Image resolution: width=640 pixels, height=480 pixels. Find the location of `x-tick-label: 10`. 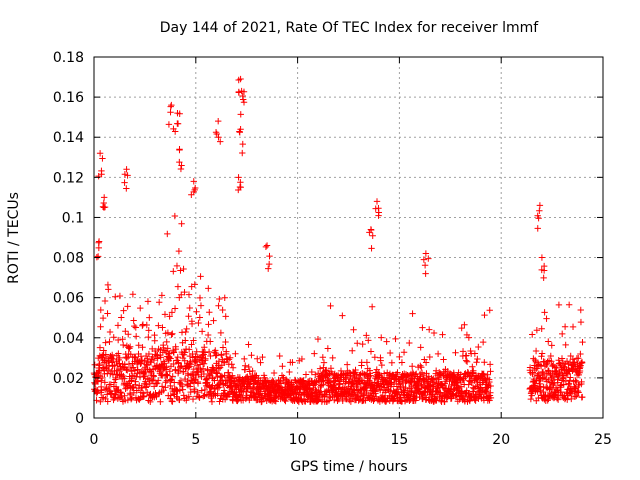

x-tick-label: 10 is located at coordinates (298, 440).